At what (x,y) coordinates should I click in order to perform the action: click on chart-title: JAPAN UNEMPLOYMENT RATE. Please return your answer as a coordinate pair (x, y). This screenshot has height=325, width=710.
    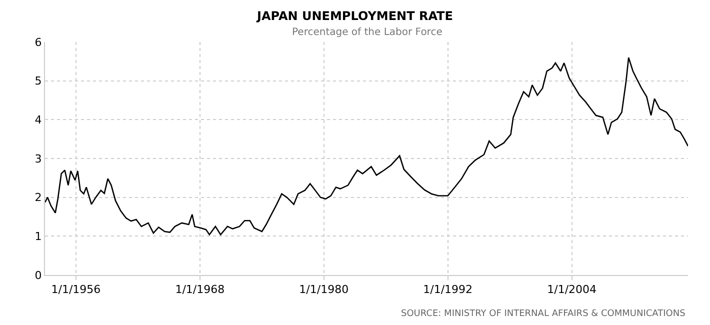
    Looking at the image, I should click on (354, 15).